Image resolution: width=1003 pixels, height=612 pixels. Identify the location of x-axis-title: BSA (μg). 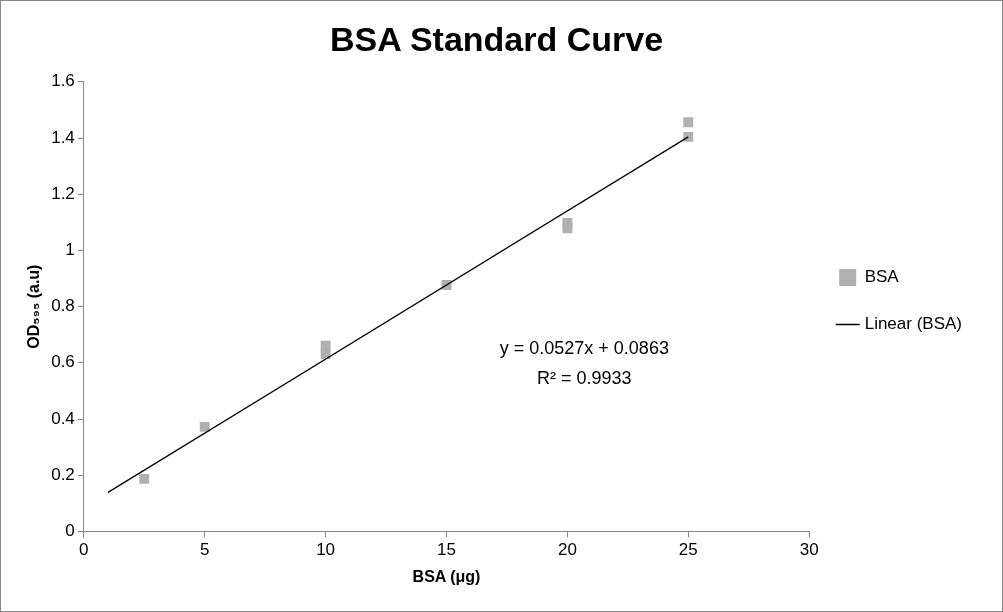
(446, 576).